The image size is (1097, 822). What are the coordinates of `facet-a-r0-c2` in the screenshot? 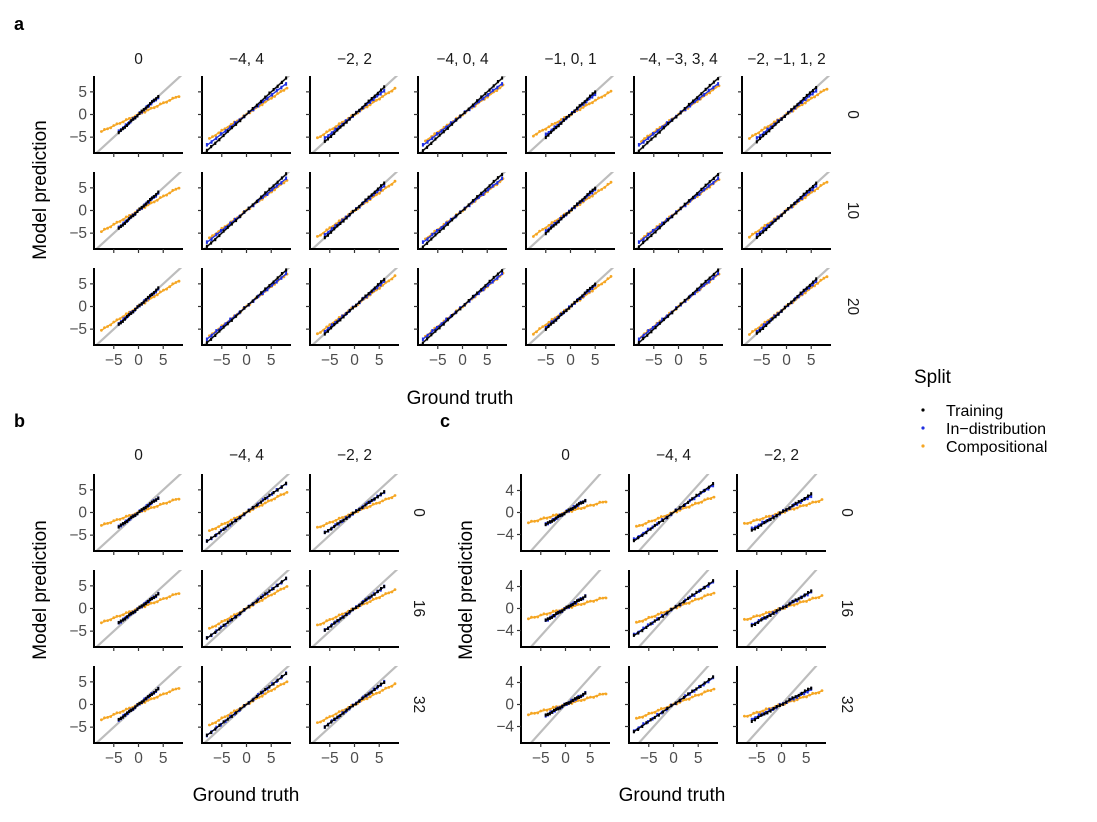 It's located at (352, 116).